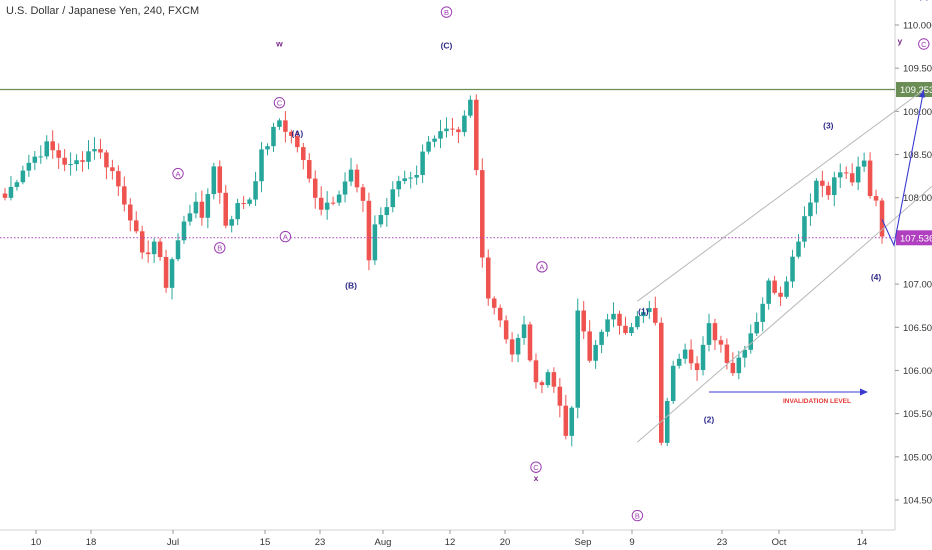  I want to click on projection-path, so click(903, 168).